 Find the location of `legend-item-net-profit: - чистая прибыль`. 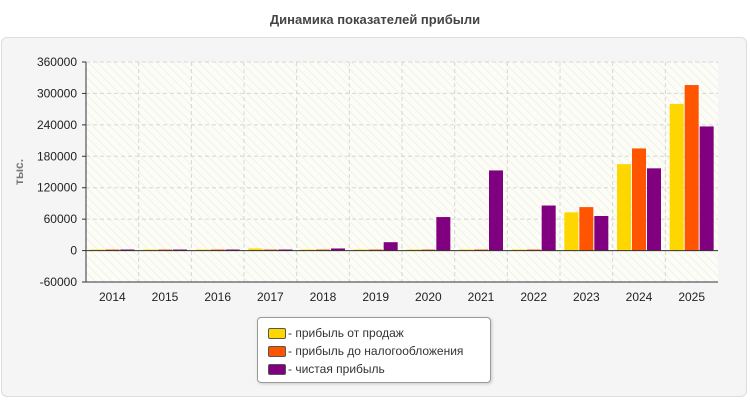

legend-item-net-profit: - чистая прибыль is located at coordinates (379, 369).